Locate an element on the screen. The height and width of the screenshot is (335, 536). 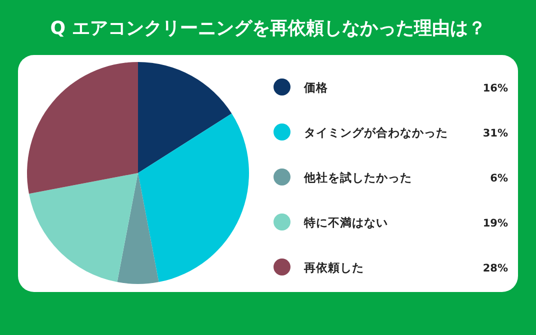
data-label: 6% is located at coordinates (499, 178).